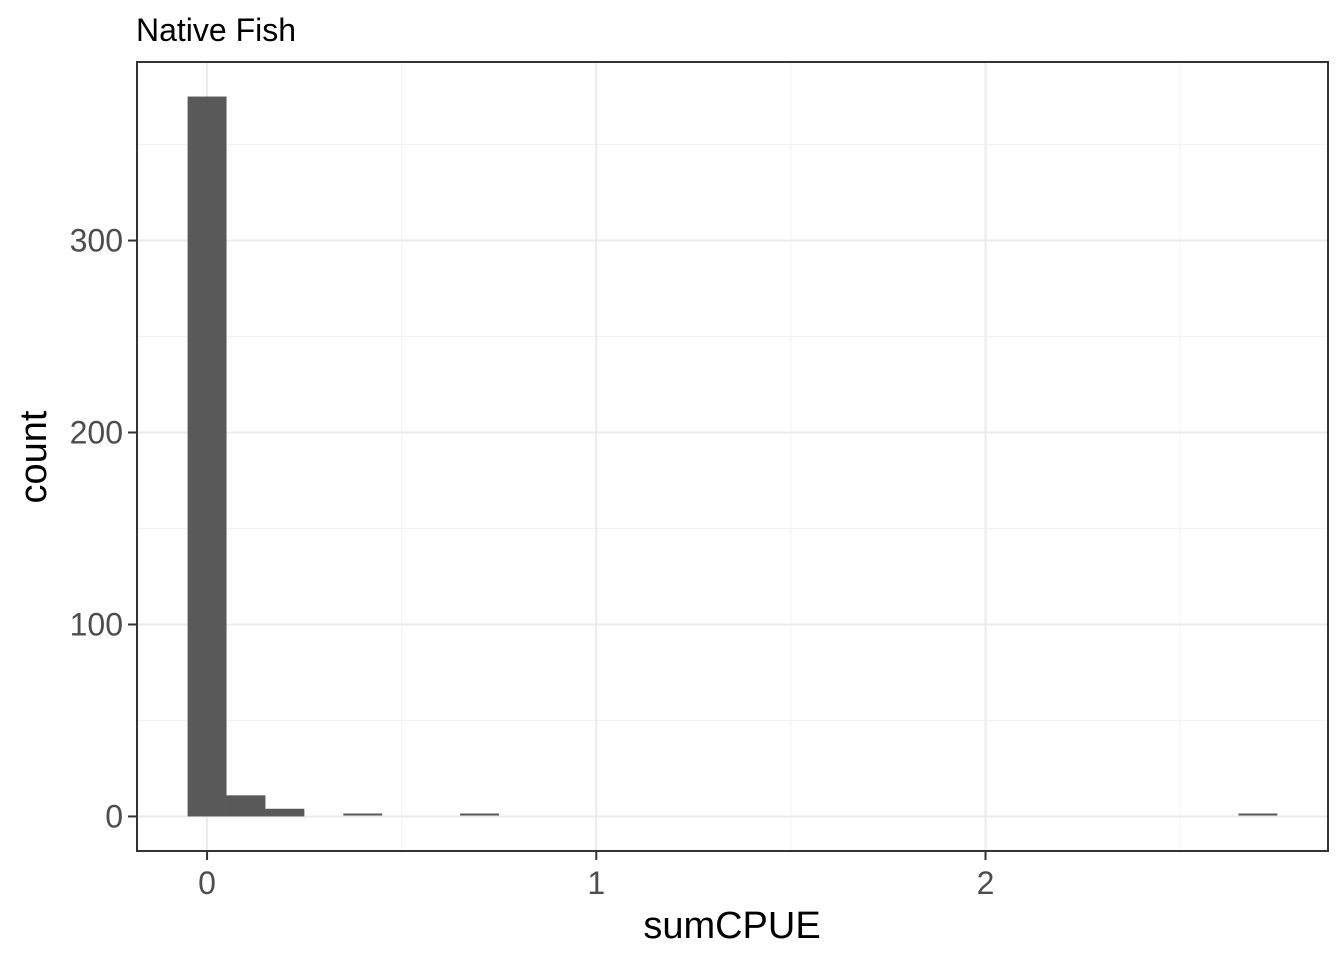 This screenshot has height=960, width=1344. What do you see at coordinates (596, 883) in the screenshot?
I see `x-tick-label: 1` at bounding box center [596, 883].